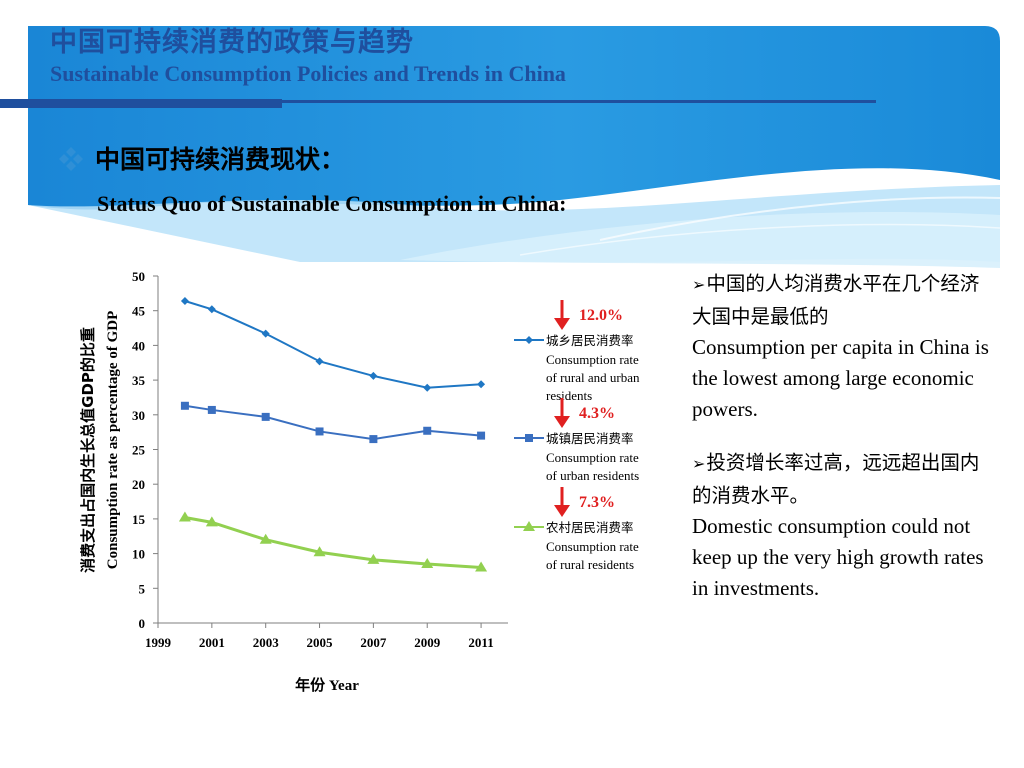  What do you see at coordinates (333, 422) in the screenshot?
I see `series-2-line` at bounding box center [333, 422].